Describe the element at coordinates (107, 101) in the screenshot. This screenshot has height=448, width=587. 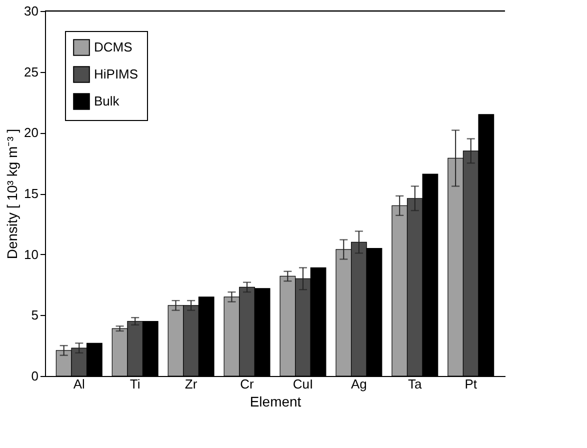
I see `legend-label: Bulk` at that location.